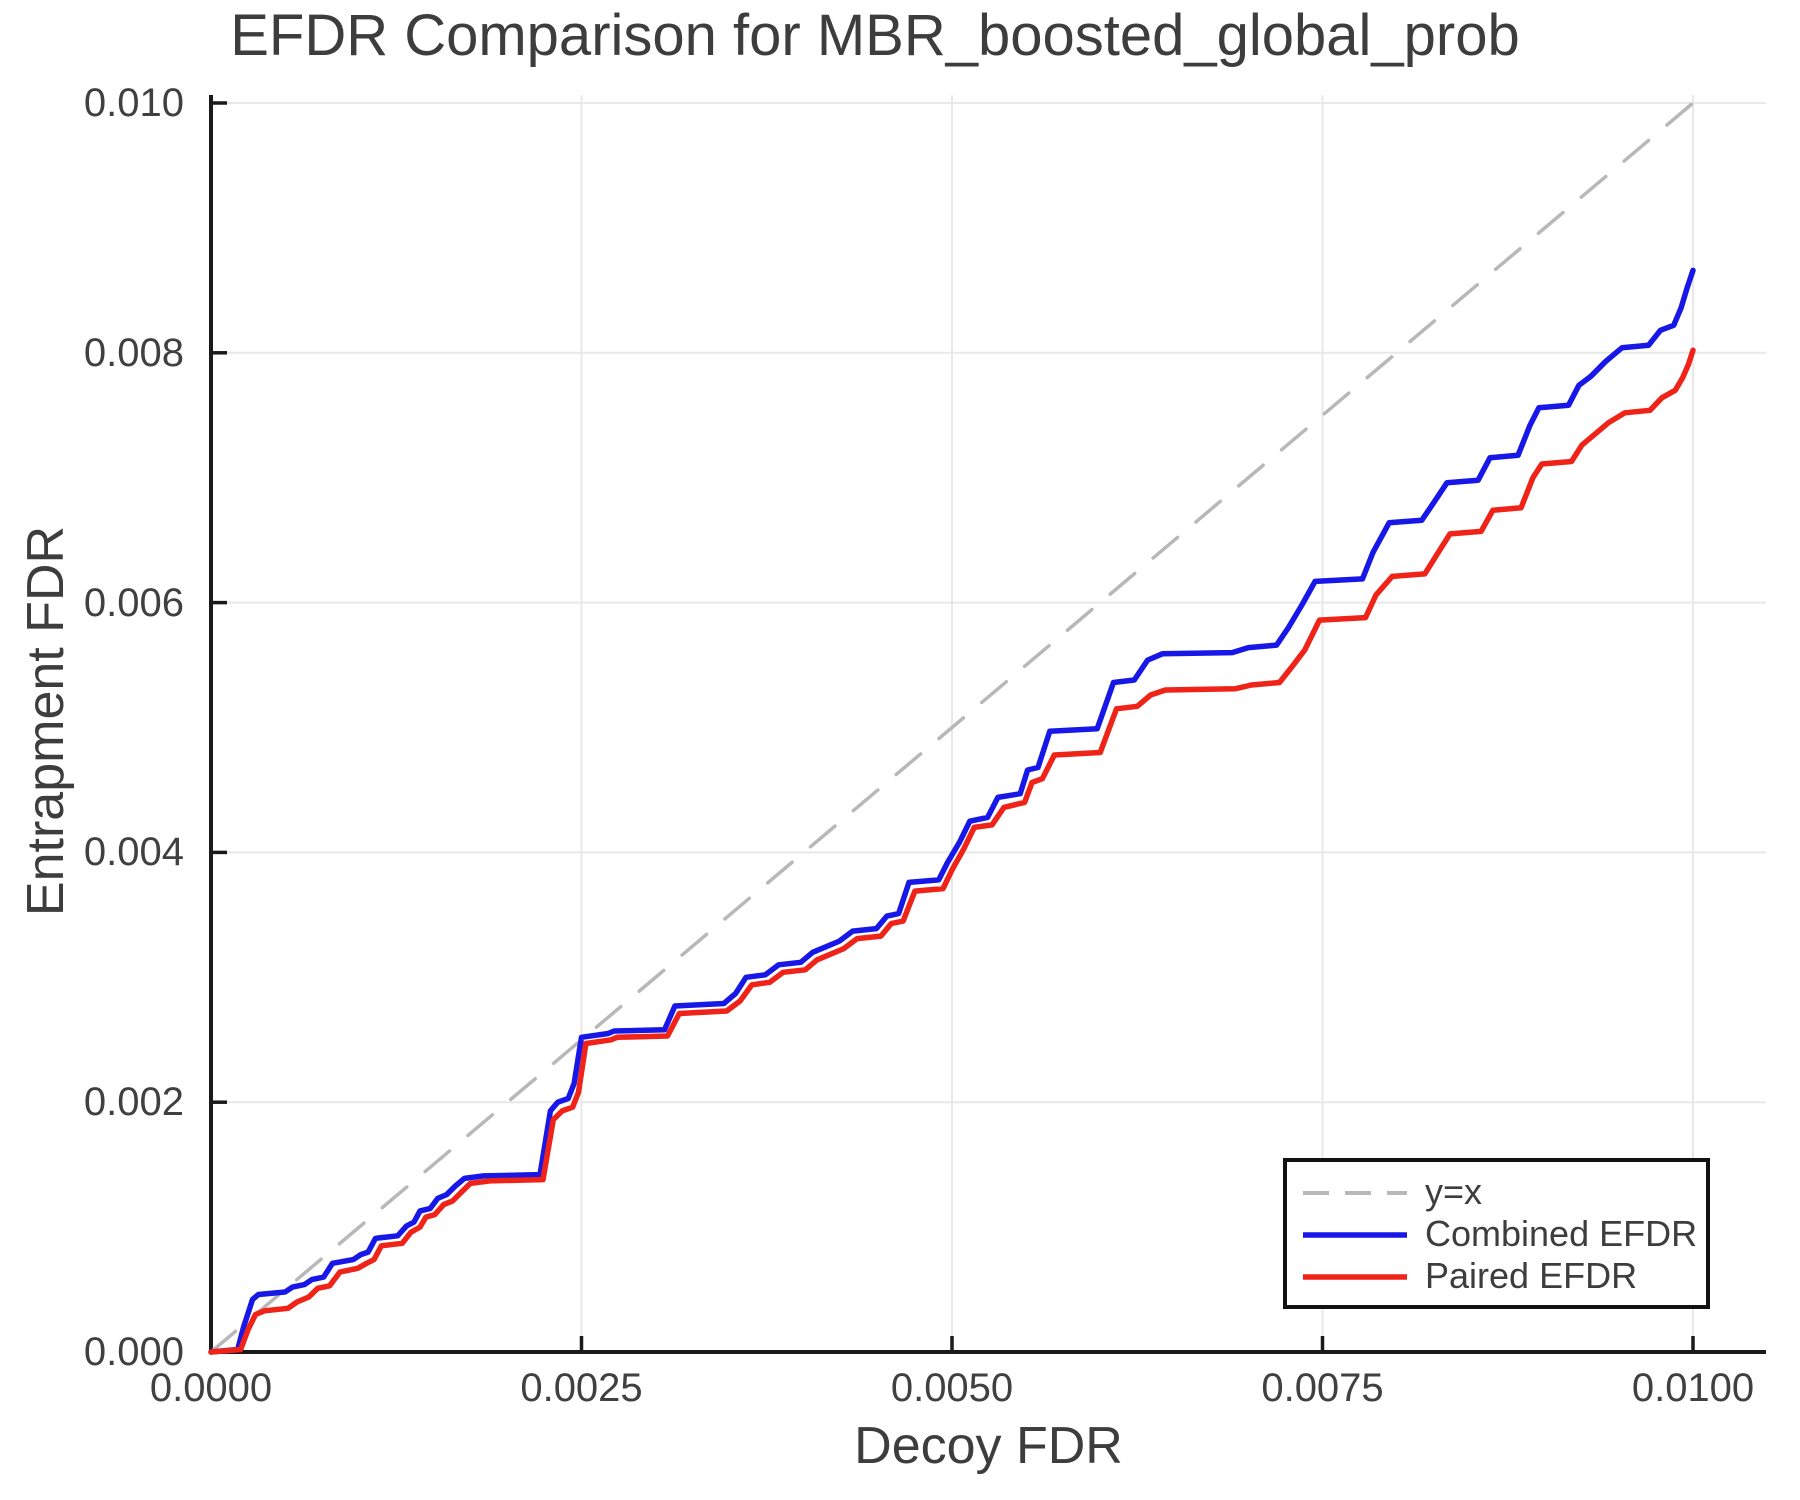 The image size is (1800, 1500). Describe the element at coordinates (133, 1352) in the screenshot. I see `y-tick-label: 0.000` at that location.